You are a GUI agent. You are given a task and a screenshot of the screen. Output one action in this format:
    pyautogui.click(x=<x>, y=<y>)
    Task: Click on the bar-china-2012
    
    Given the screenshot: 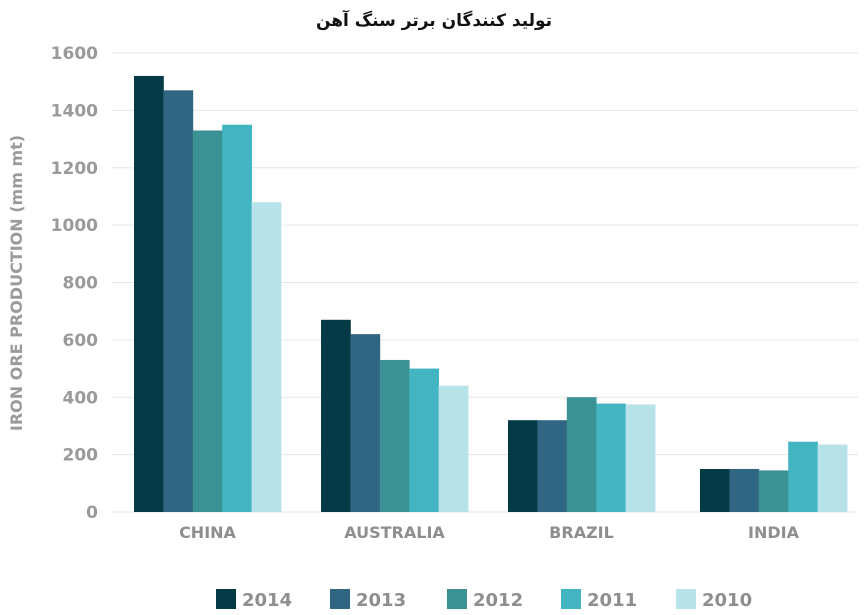 What is the action you would take?
    pyautogui.click(x=207, y=321)
    